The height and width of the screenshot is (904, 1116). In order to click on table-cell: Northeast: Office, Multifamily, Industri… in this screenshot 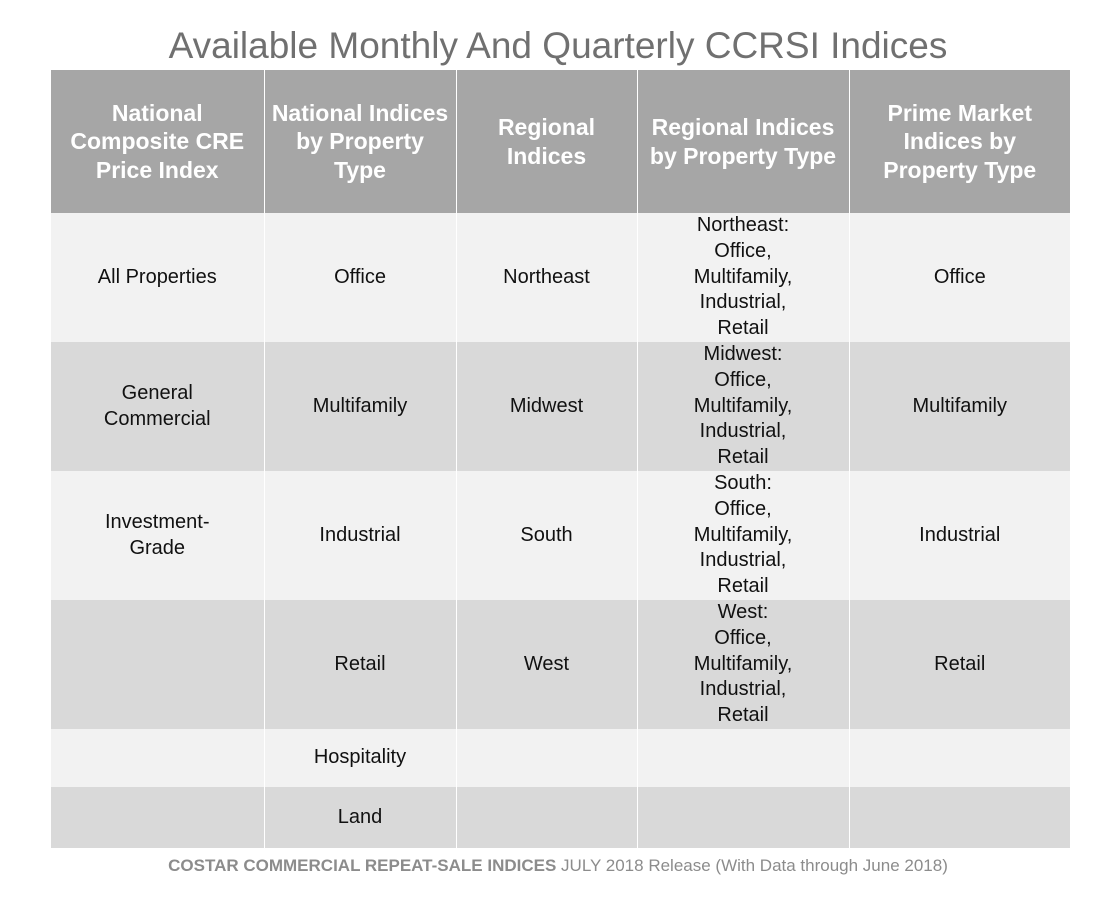, I will do `click(743, 277)`.